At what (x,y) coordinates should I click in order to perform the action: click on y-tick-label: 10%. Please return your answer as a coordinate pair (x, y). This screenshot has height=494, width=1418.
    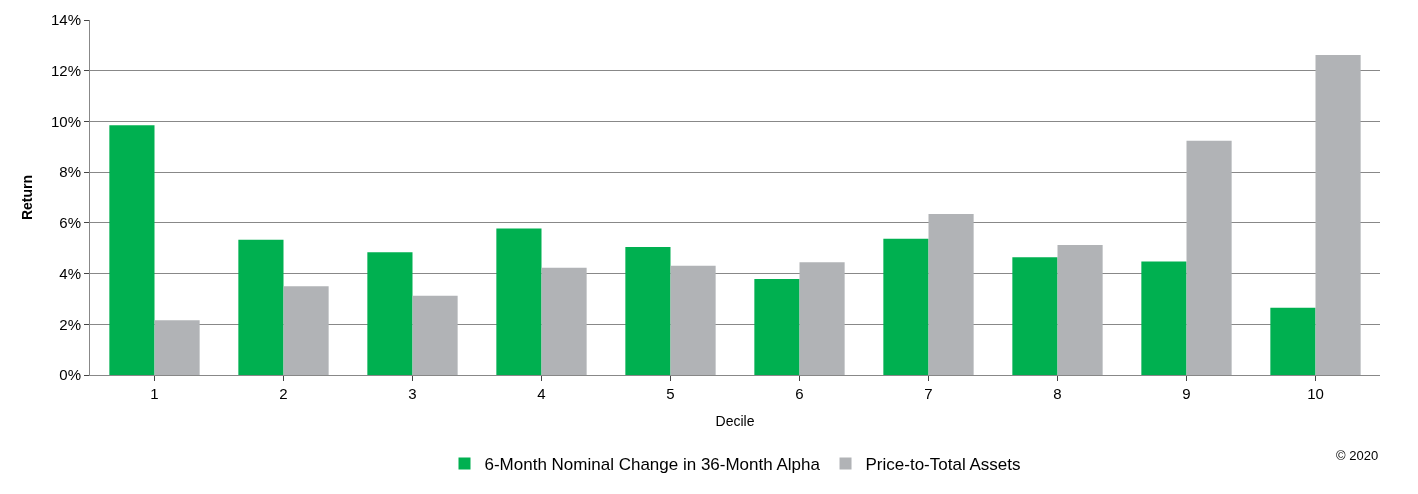
    Looking at the image, I should click on (65, 121).